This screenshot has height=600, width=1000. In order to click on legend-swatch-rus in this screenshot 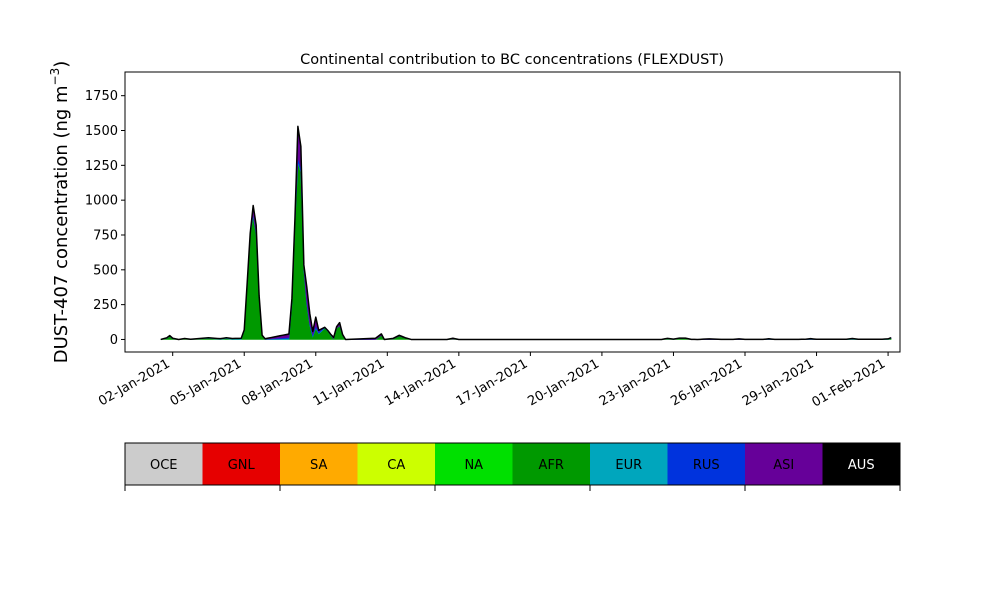, I will do `click(706, 464)`.